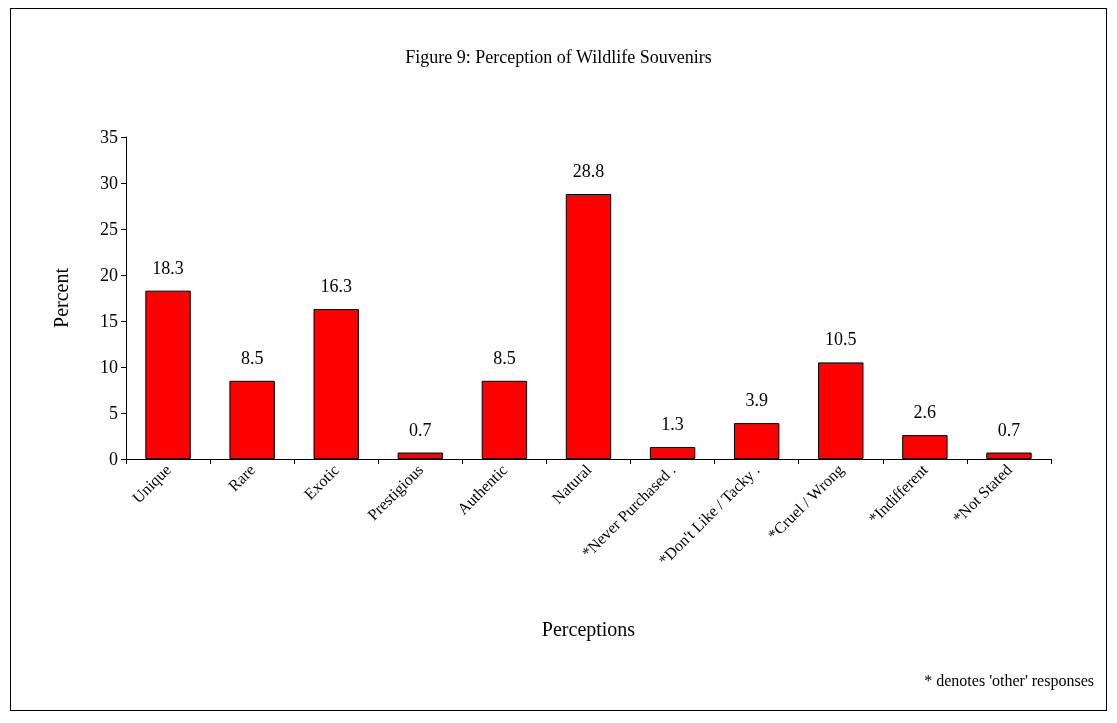 This screenshot has height=723, width=1117. What do you see at coordinates (588, 171) in the screenshot?
I see `data-label: 28.8` at bounding box center [588, 171].